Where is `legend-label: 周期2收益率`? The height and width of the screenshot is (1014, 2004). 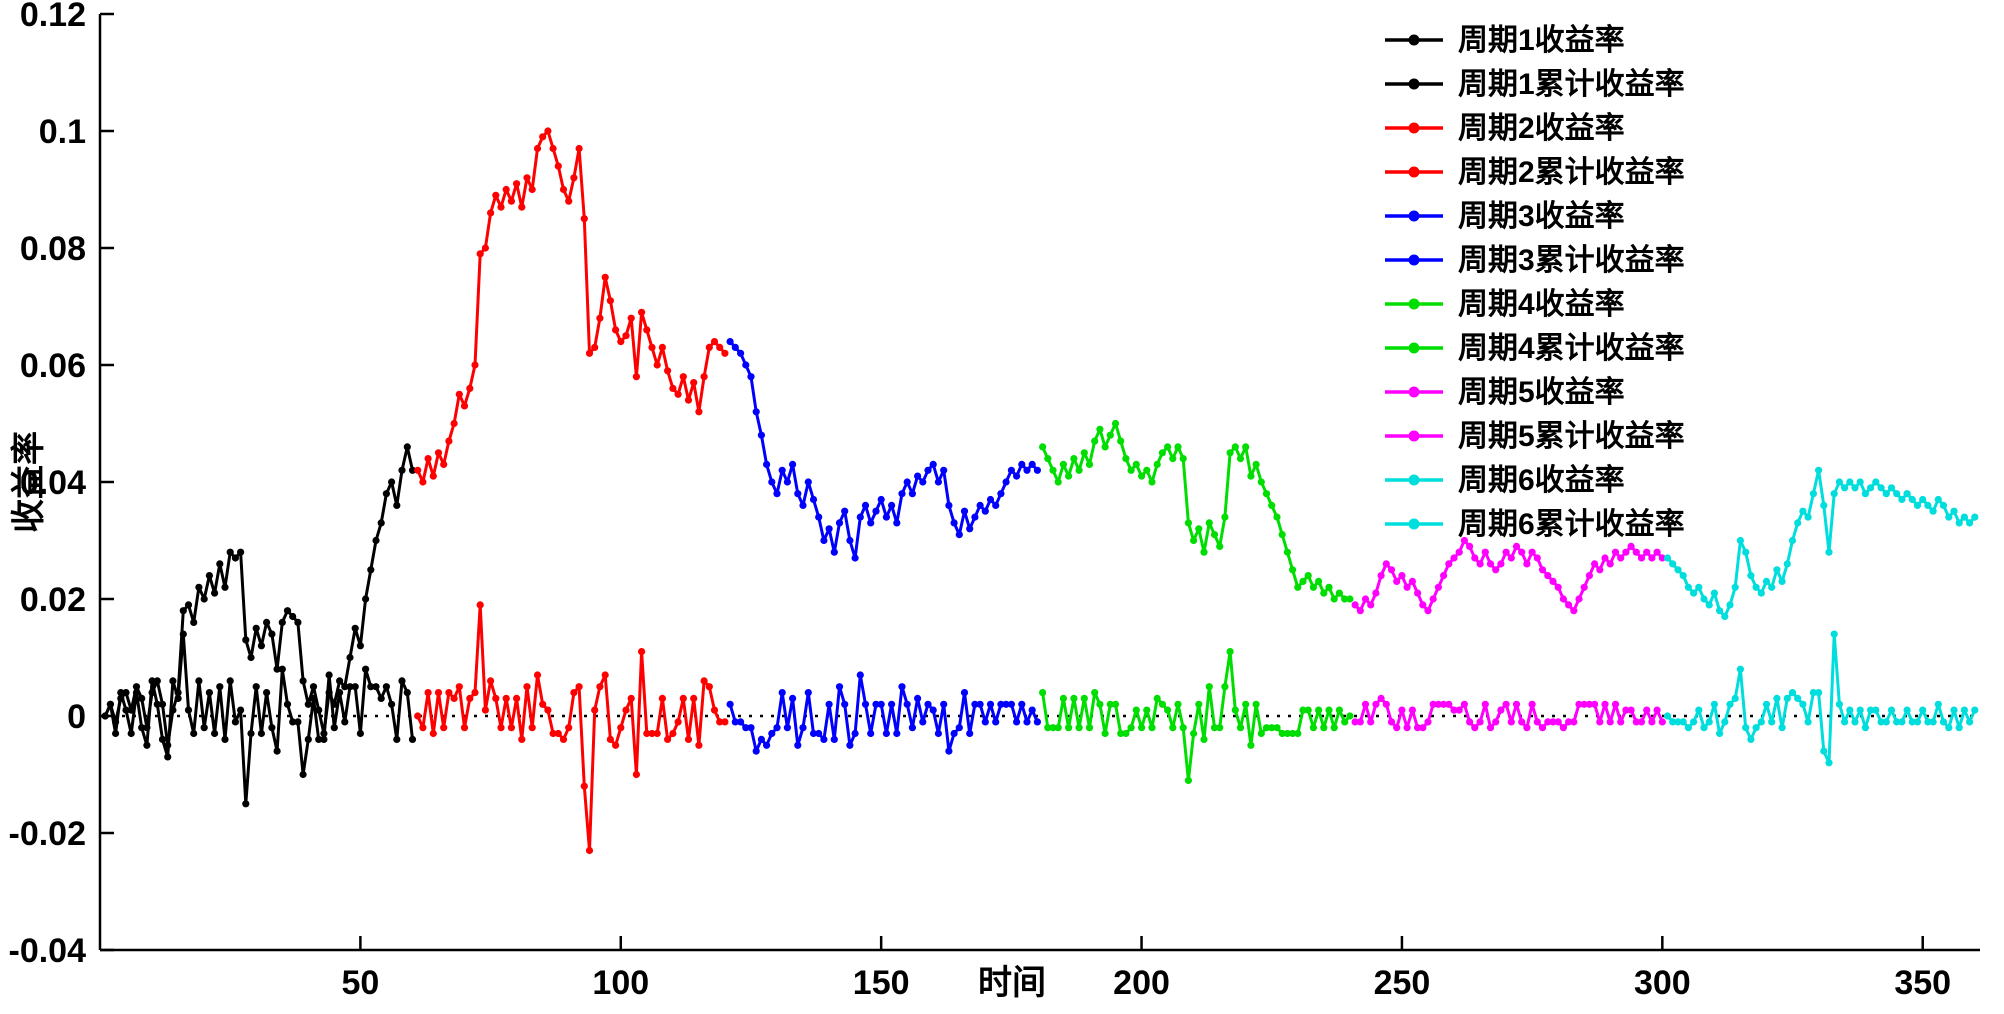 legend-label: 周期2收益率 is located at coordinates (1541, 128).